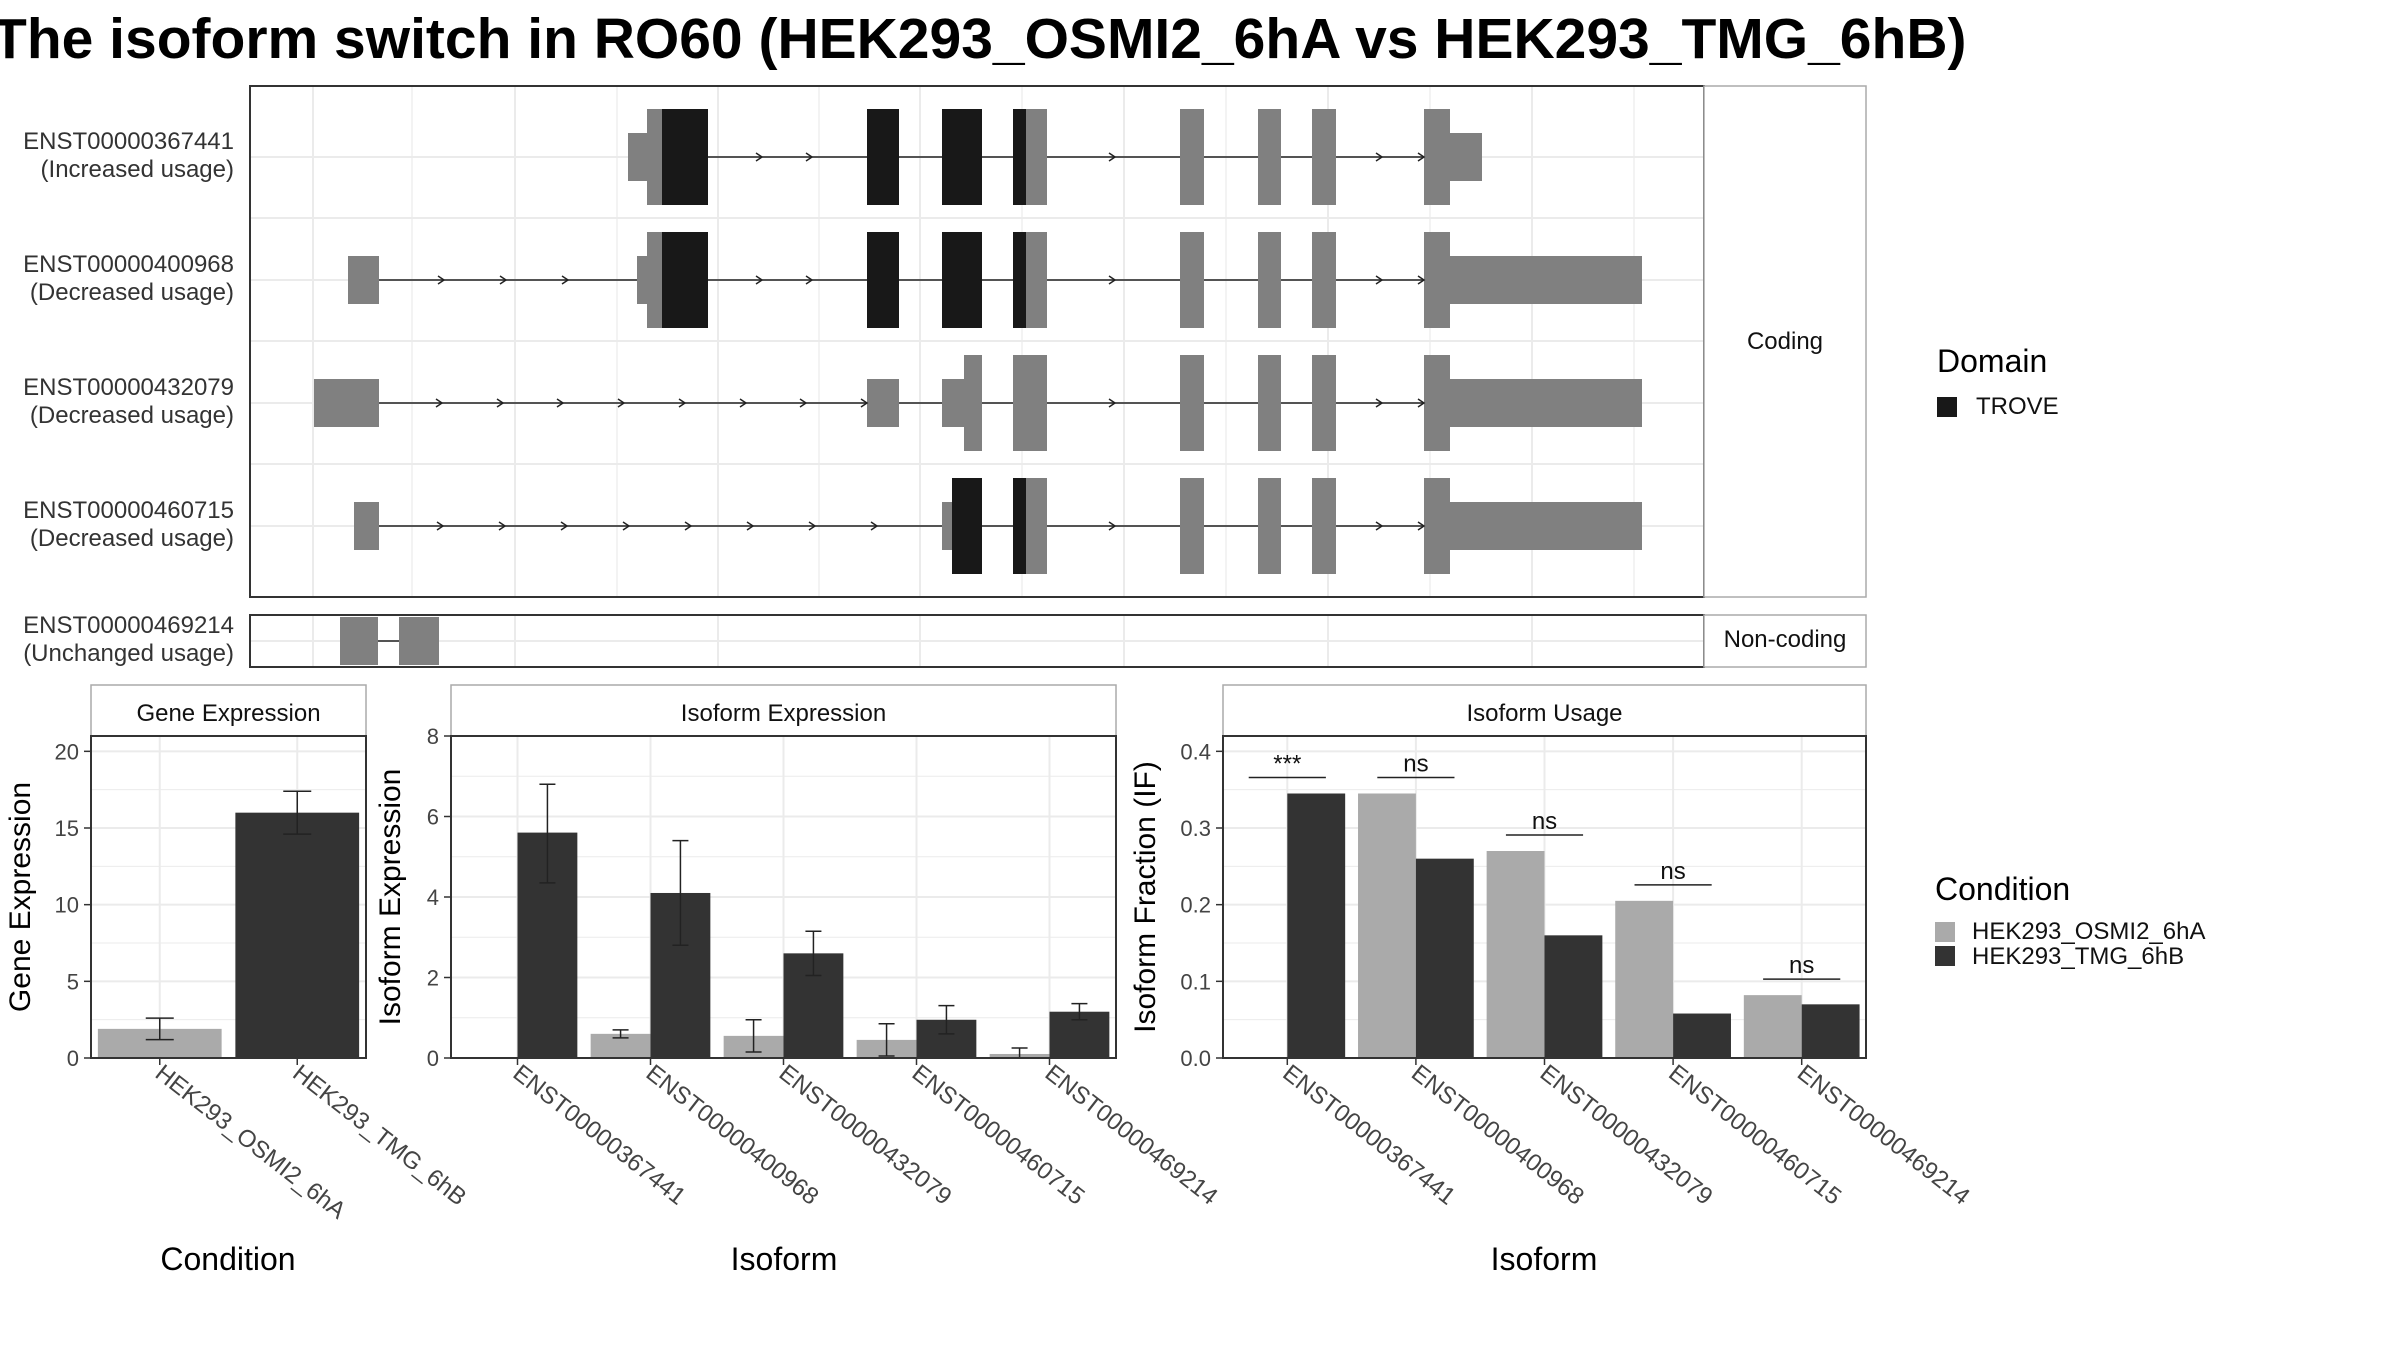  Describe the element at coordinates (1316, 925) in the screenshot. I see `bar-HEK293_TMG_6hB-ENST00000367441` at that location.